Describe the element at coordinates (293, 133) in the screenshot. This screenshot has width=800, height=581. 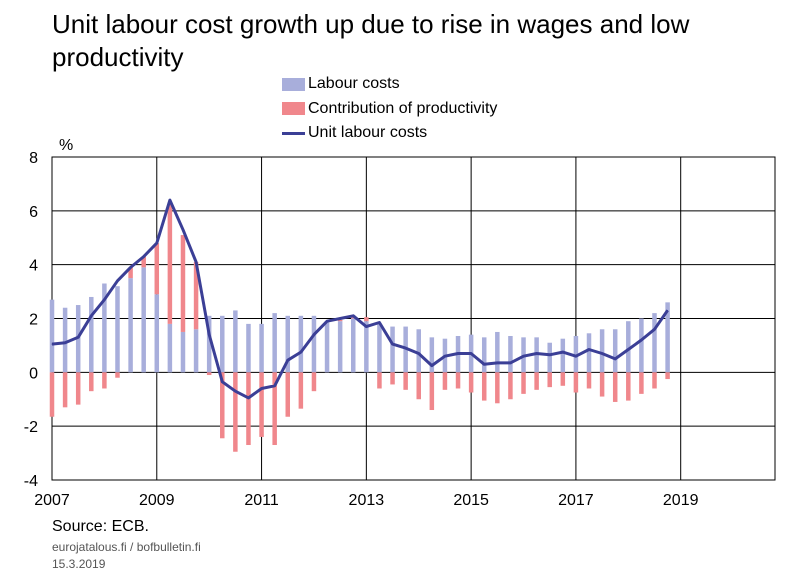
I see `legend-swatch-ulc` at that location.